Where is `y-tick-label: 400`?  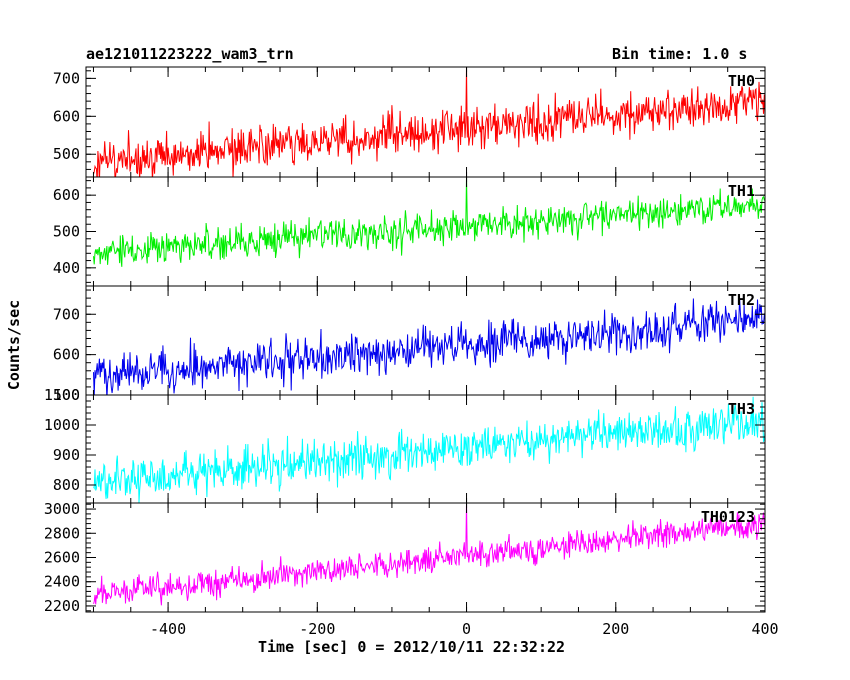 y-tick-label: 400 is located at coordinates (66, 268).